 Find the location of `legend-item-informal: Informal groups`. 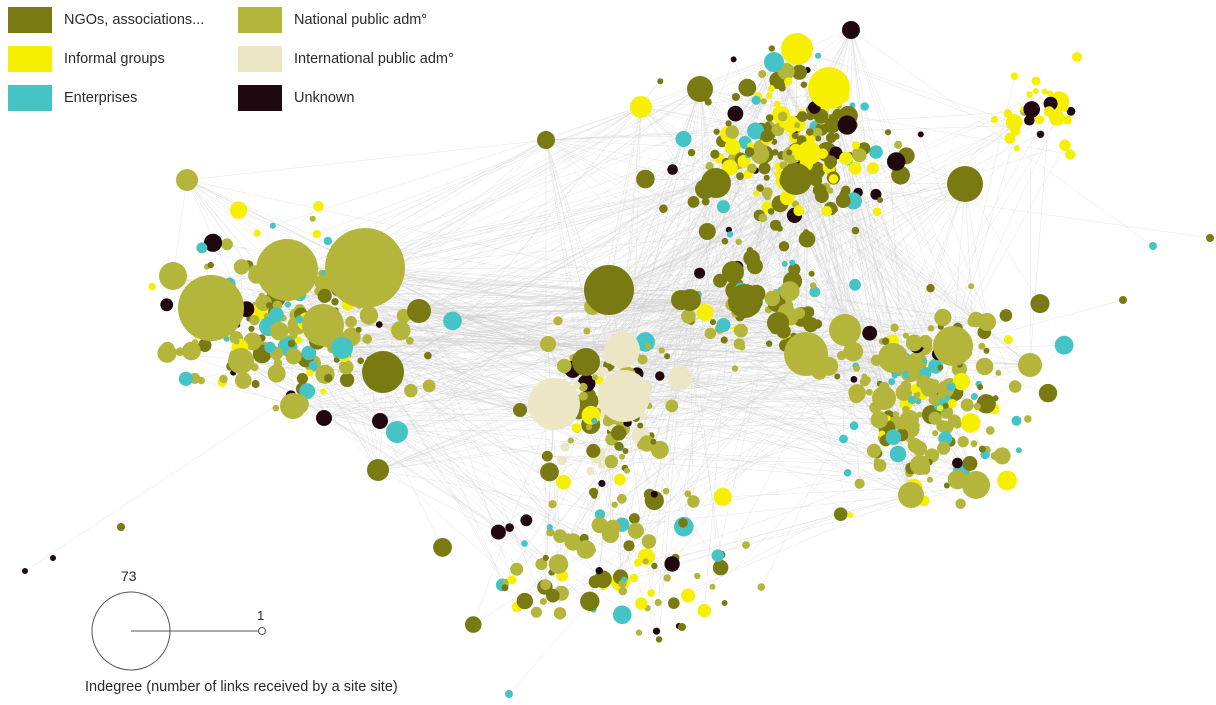

legend-item-informal: Informal groups is located at coordinates (86, 59).